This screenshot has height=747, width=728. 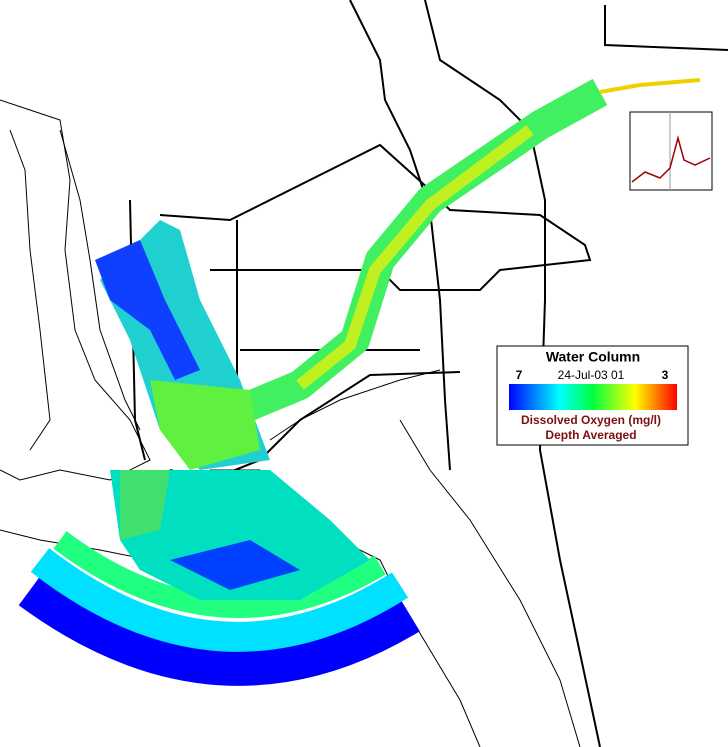 I want to click on color-bar, so click(x=593, y=397).